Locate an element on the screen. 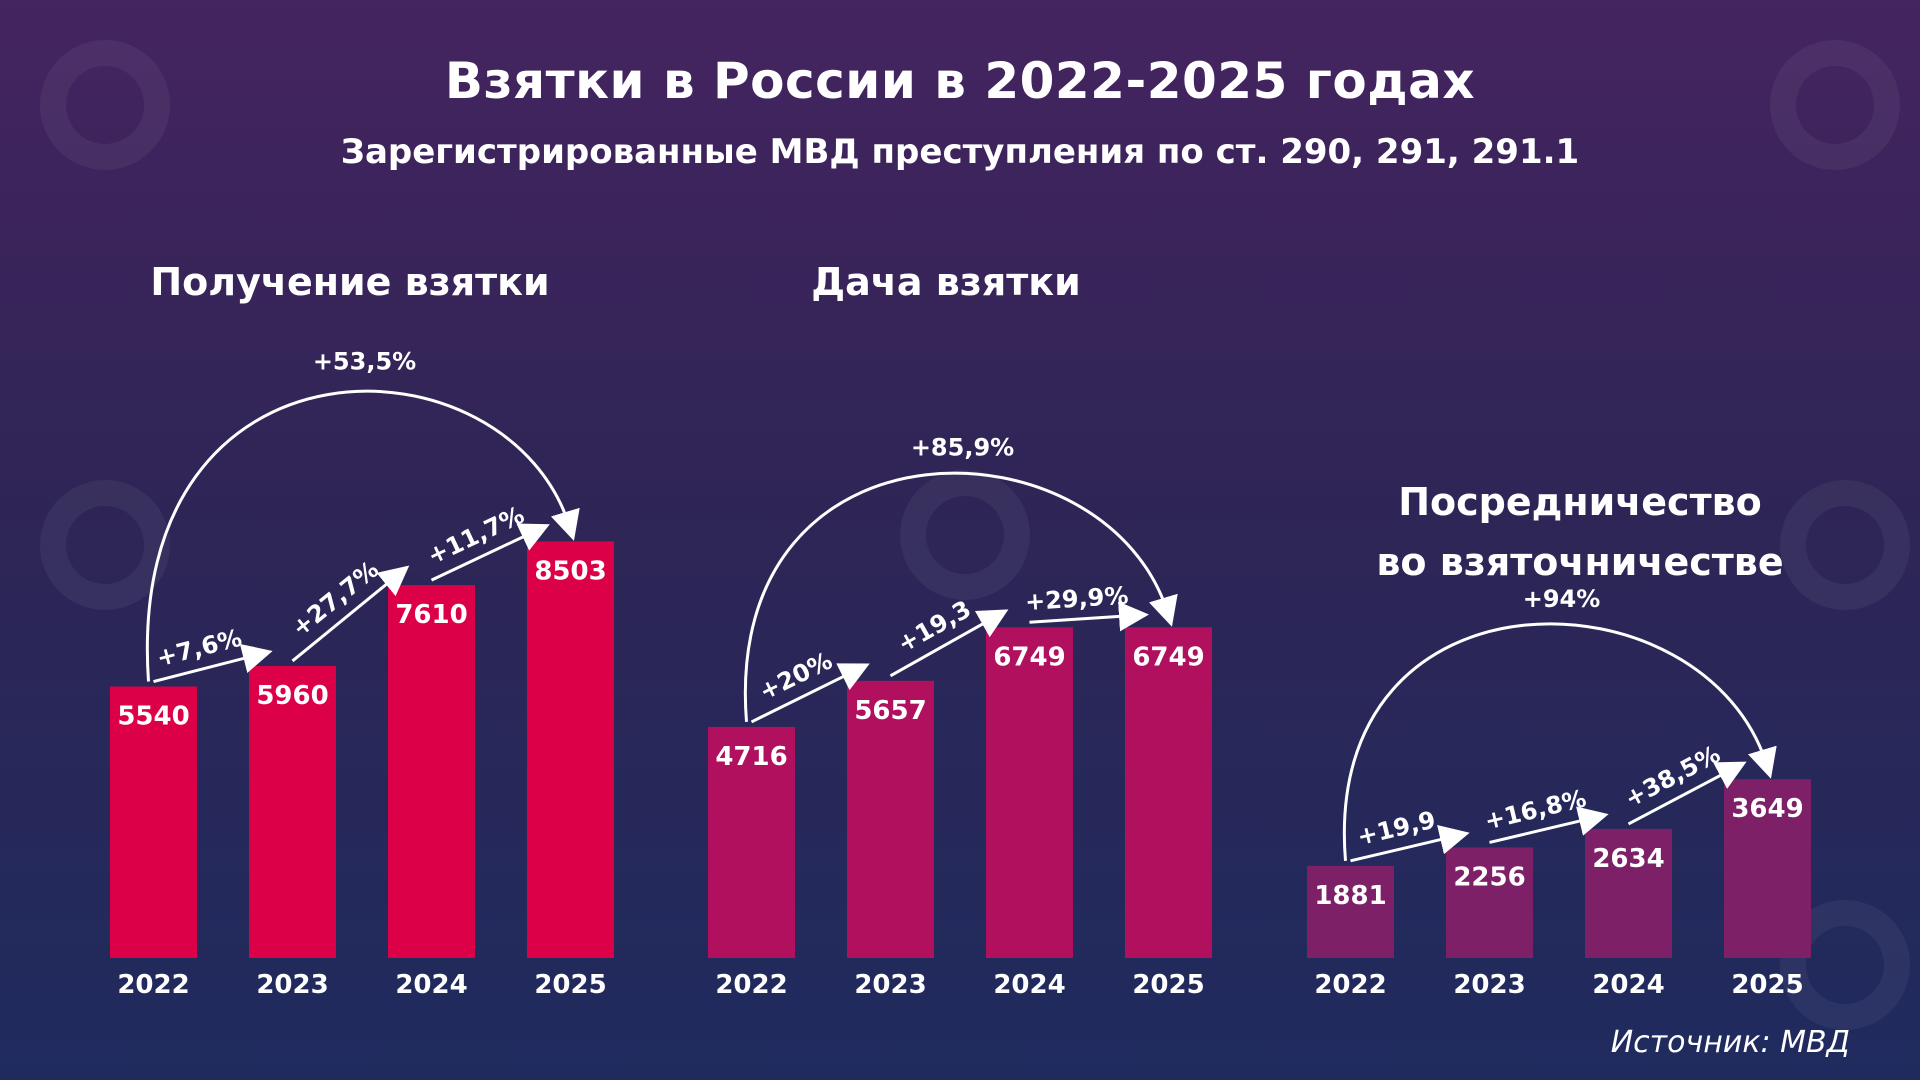 The width and height of the screenshot is (1920, 1080). bar-value-label: 5657 is located at coordinates (890, 711).